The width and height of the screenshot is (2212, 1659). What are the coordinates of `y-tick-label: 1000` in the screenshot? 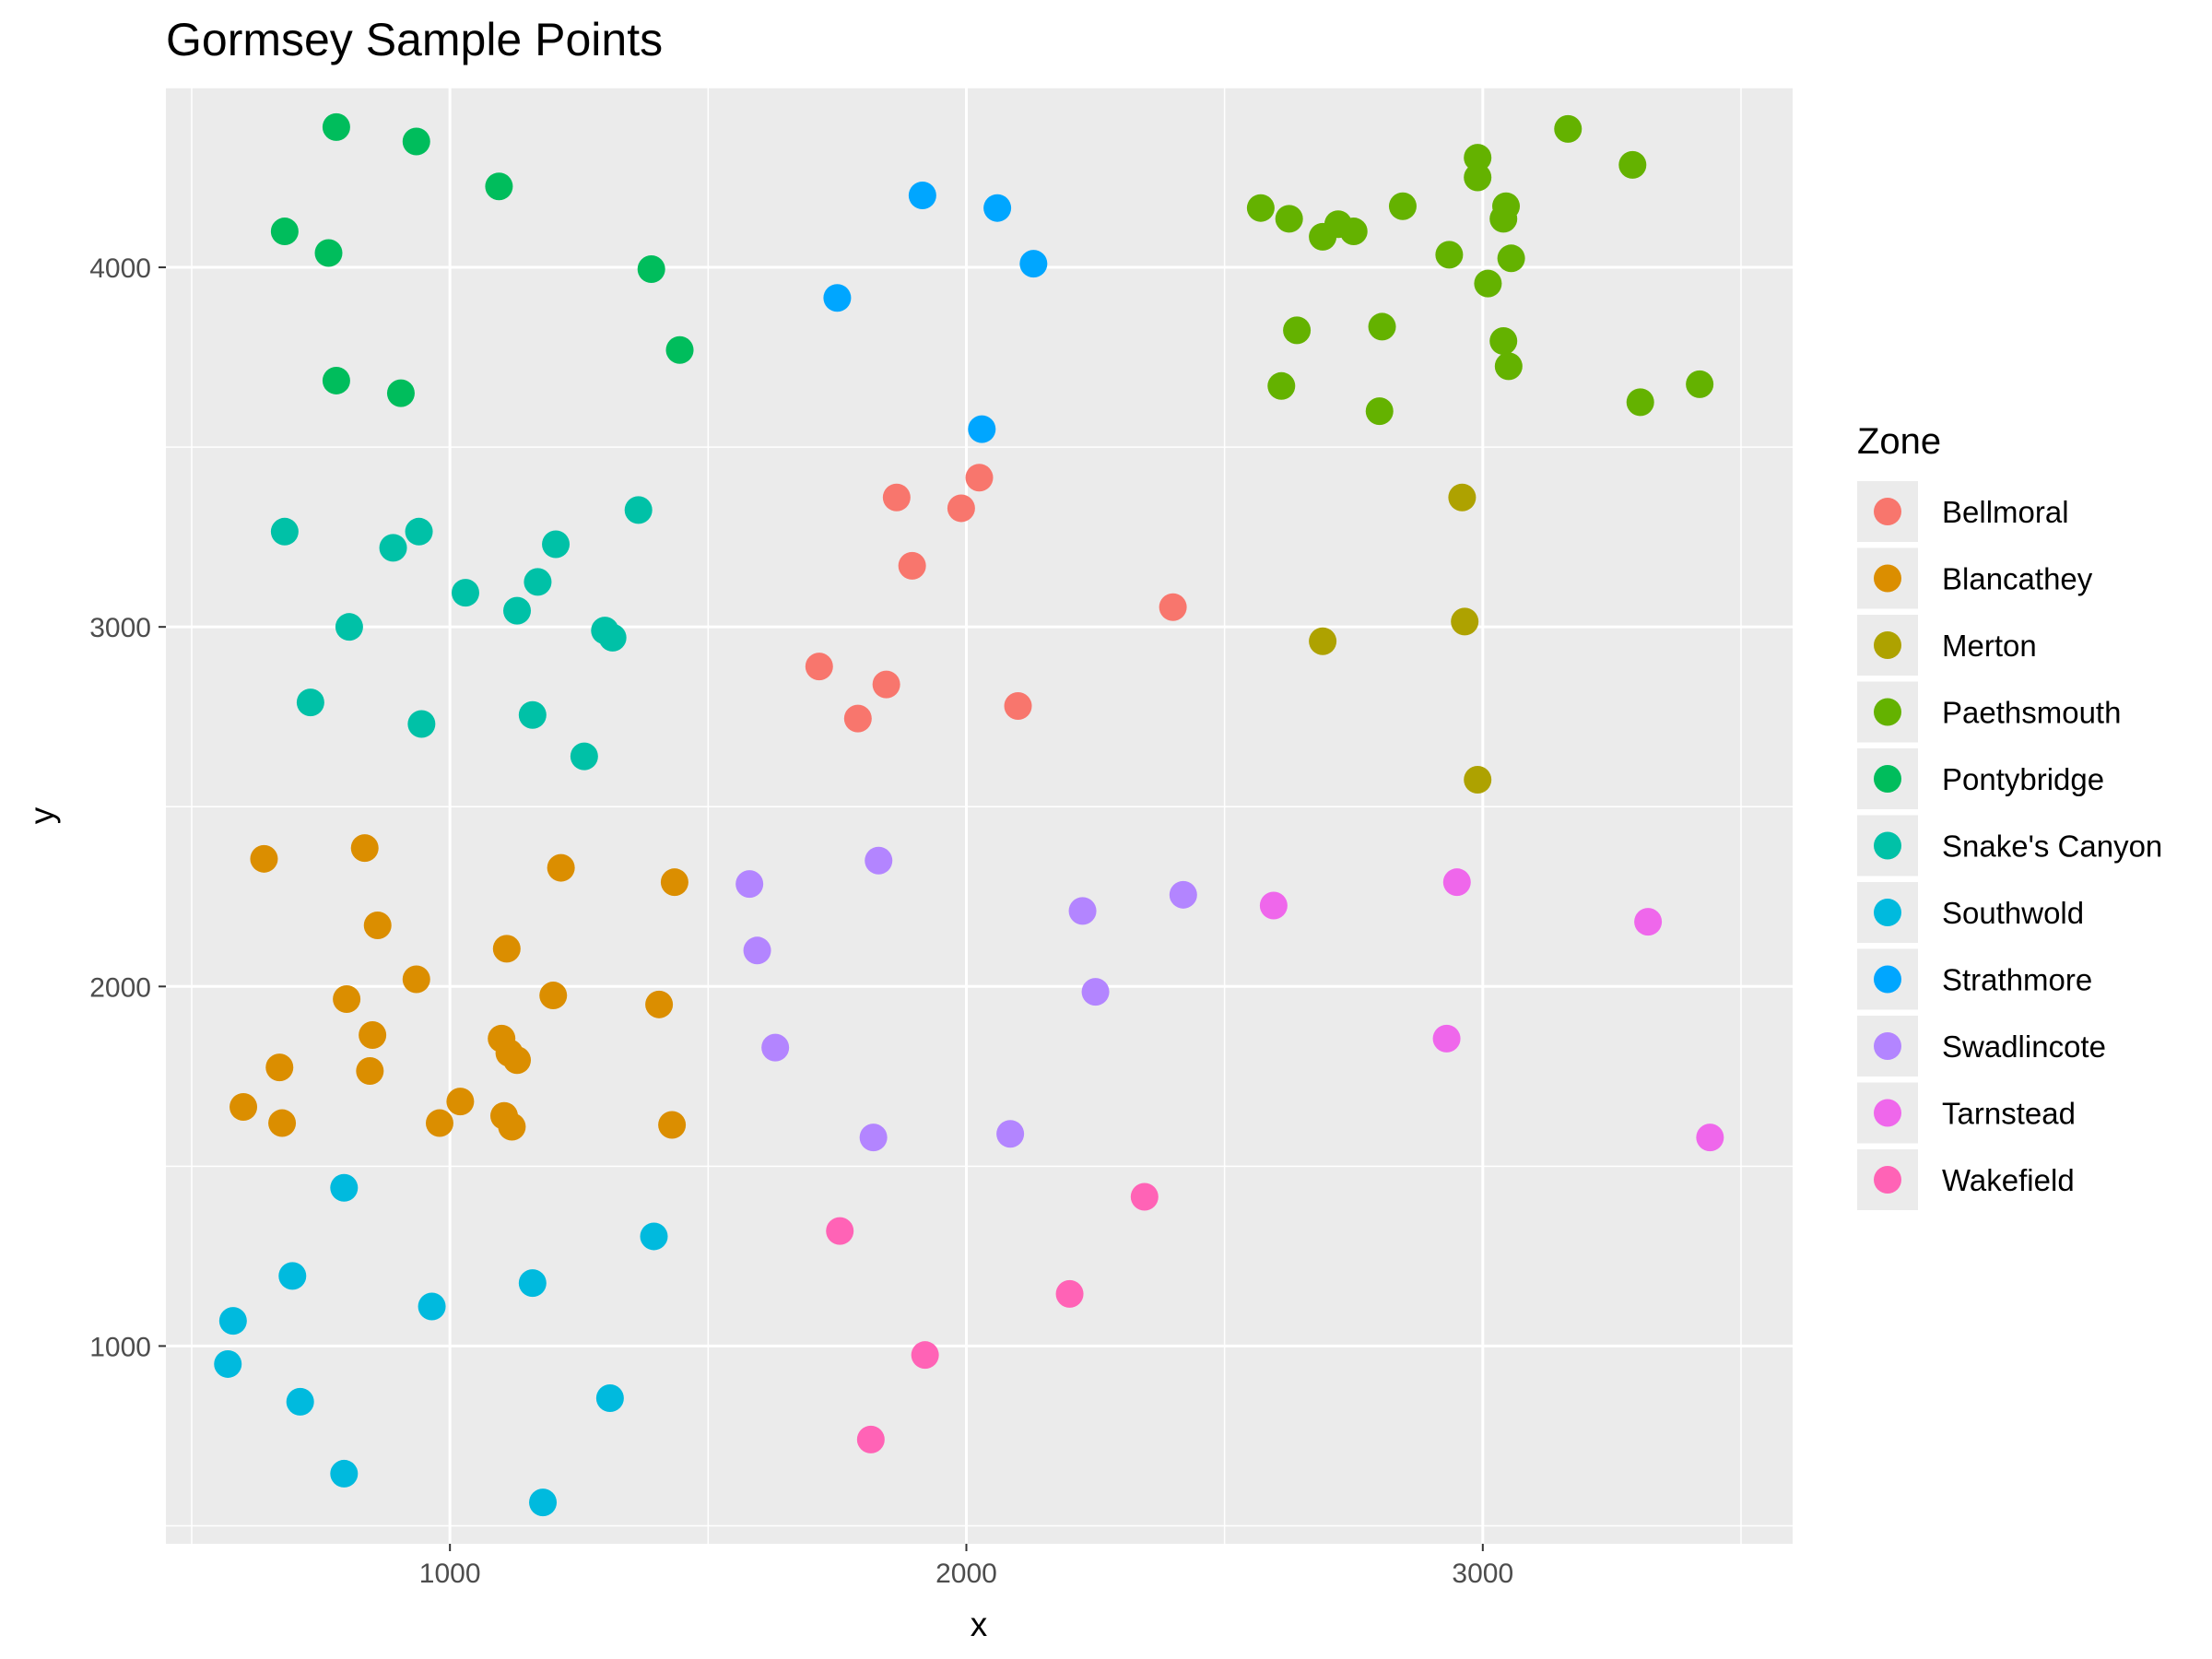 It's located at (120, 1347).